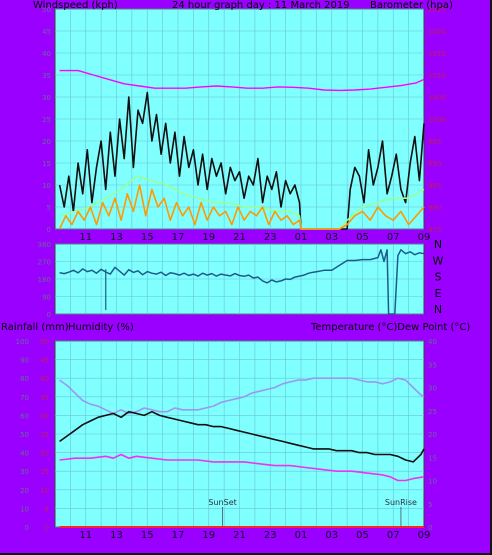 This screenshot has height=555, width=492. I want to click on windspeed-tick-label: 25, so click(46, 120).